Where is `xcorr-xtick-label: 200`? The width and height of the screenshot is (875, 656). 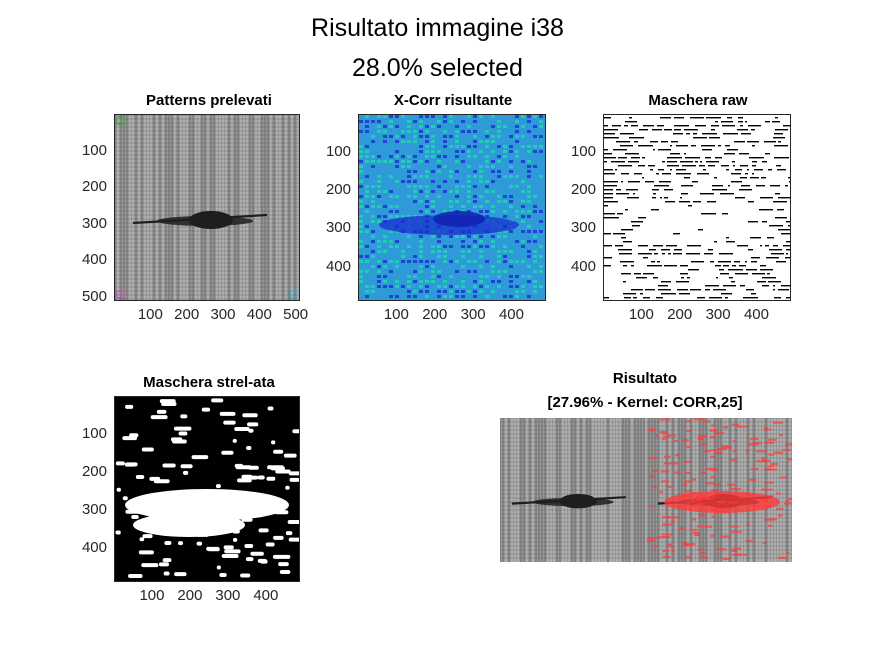
xcorr-xtick-label: 200 is located at coordinates (435, 314).